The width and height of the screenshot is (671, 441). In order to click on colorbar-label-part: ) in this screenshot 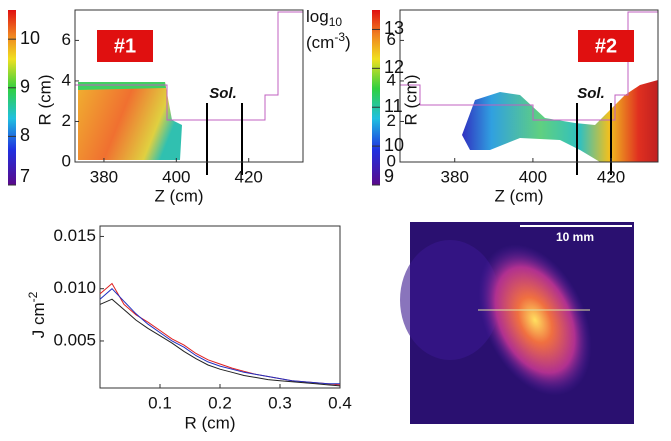, I will do `click(348, 42)`.